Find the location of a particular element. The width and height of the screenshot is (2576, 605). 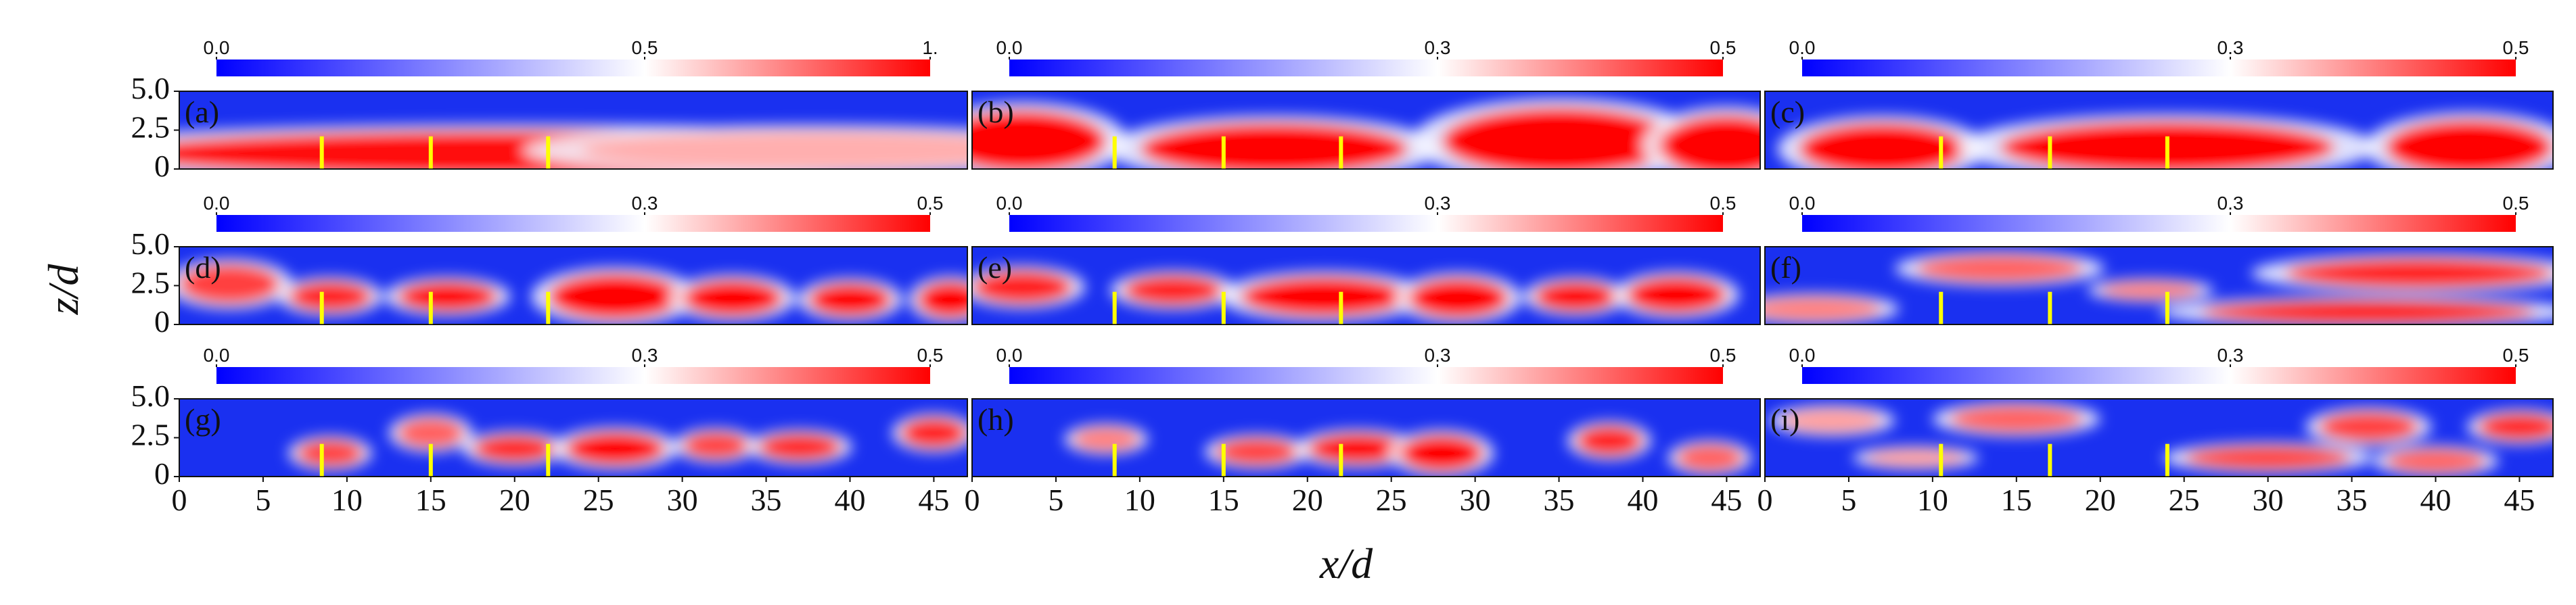

y-tick-label: 2.5 is located at coordinates (150, 435).